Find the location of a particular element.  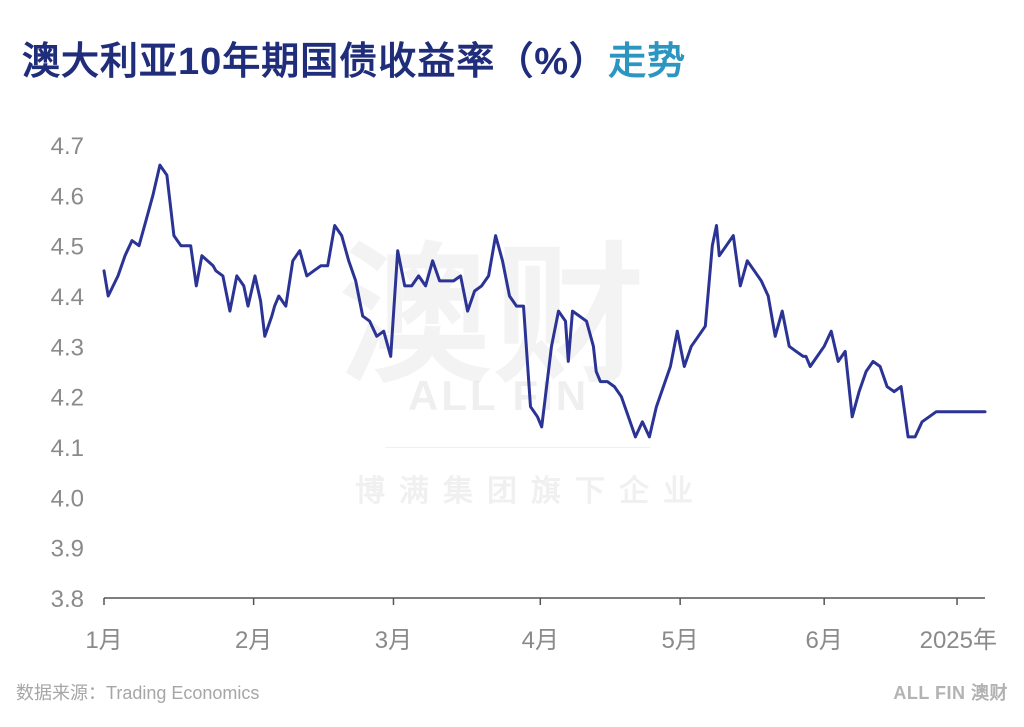

watermark-brand: ALL FIN is located at coordinates (499, 395).